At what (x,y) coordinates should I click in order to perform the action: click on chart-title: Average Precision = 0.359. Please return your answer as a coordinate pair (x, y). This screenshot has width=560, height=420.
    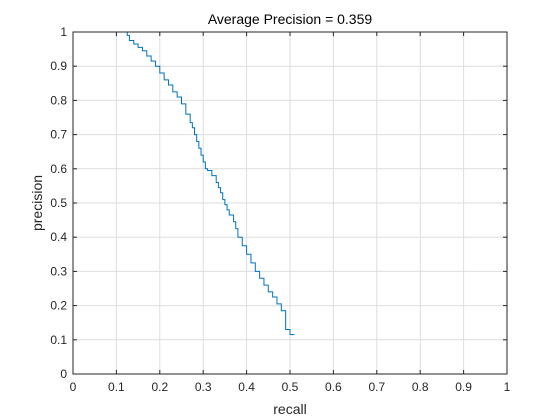
    Looking at the image, I should click on (290, 19).